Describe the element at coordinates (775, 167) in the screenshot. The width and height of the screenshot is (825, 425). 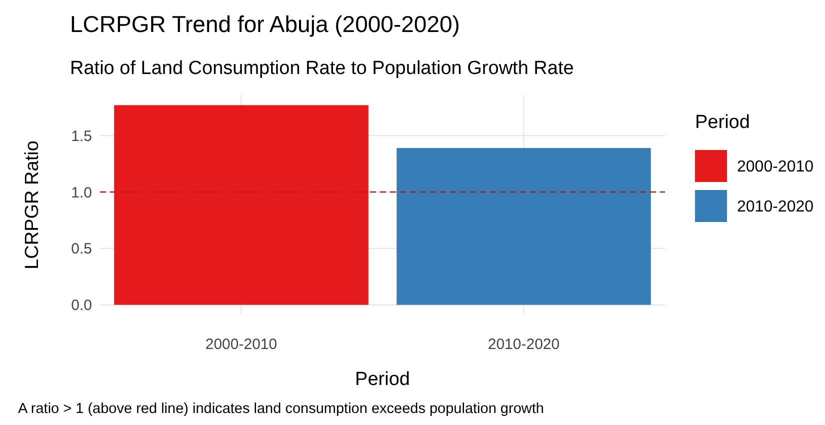
I see `legend-label: 2000-2010` at that location.